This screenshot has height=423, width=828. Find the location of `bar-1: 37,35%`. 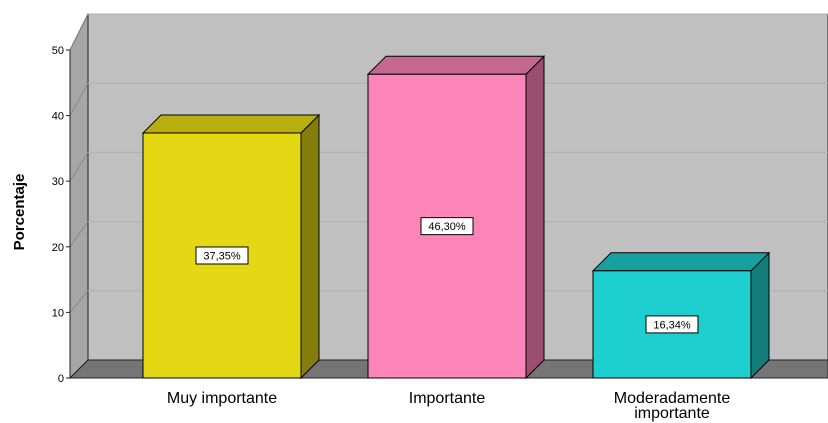

bar-1: 37,35% is located at coordinates (231, 246).